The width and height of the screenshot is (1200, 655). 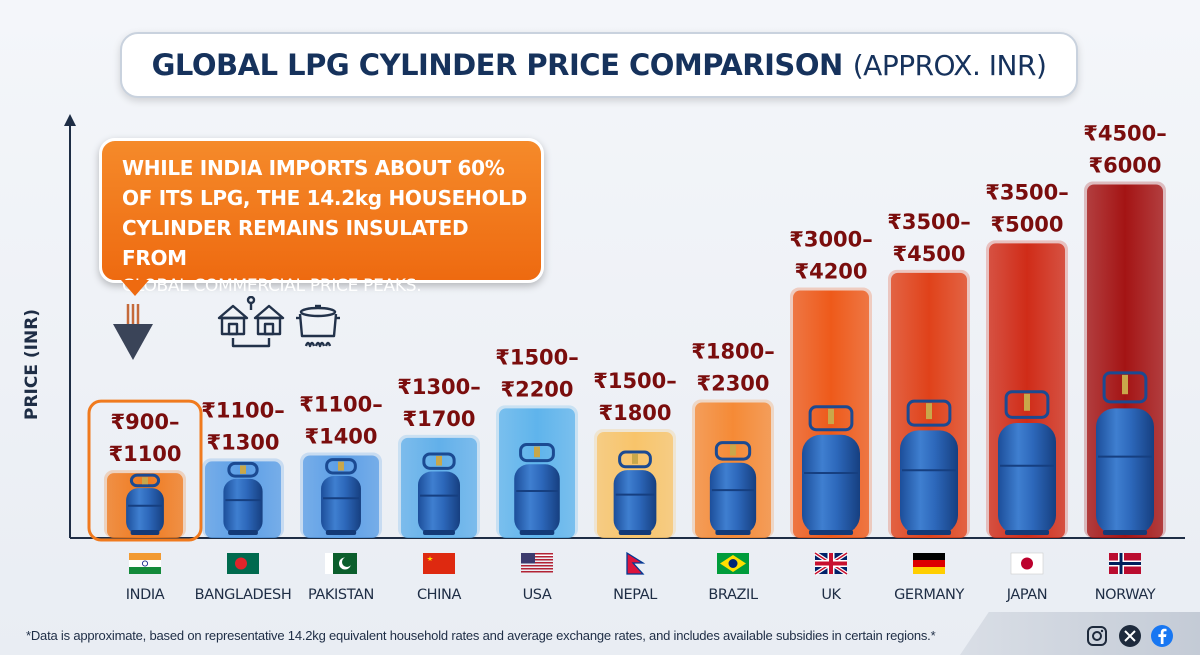 What do you see at coordinates (1125, 595) in the screenshot?
I see `country-label-norway: NORWAY` at bounding box center [1125, 595].